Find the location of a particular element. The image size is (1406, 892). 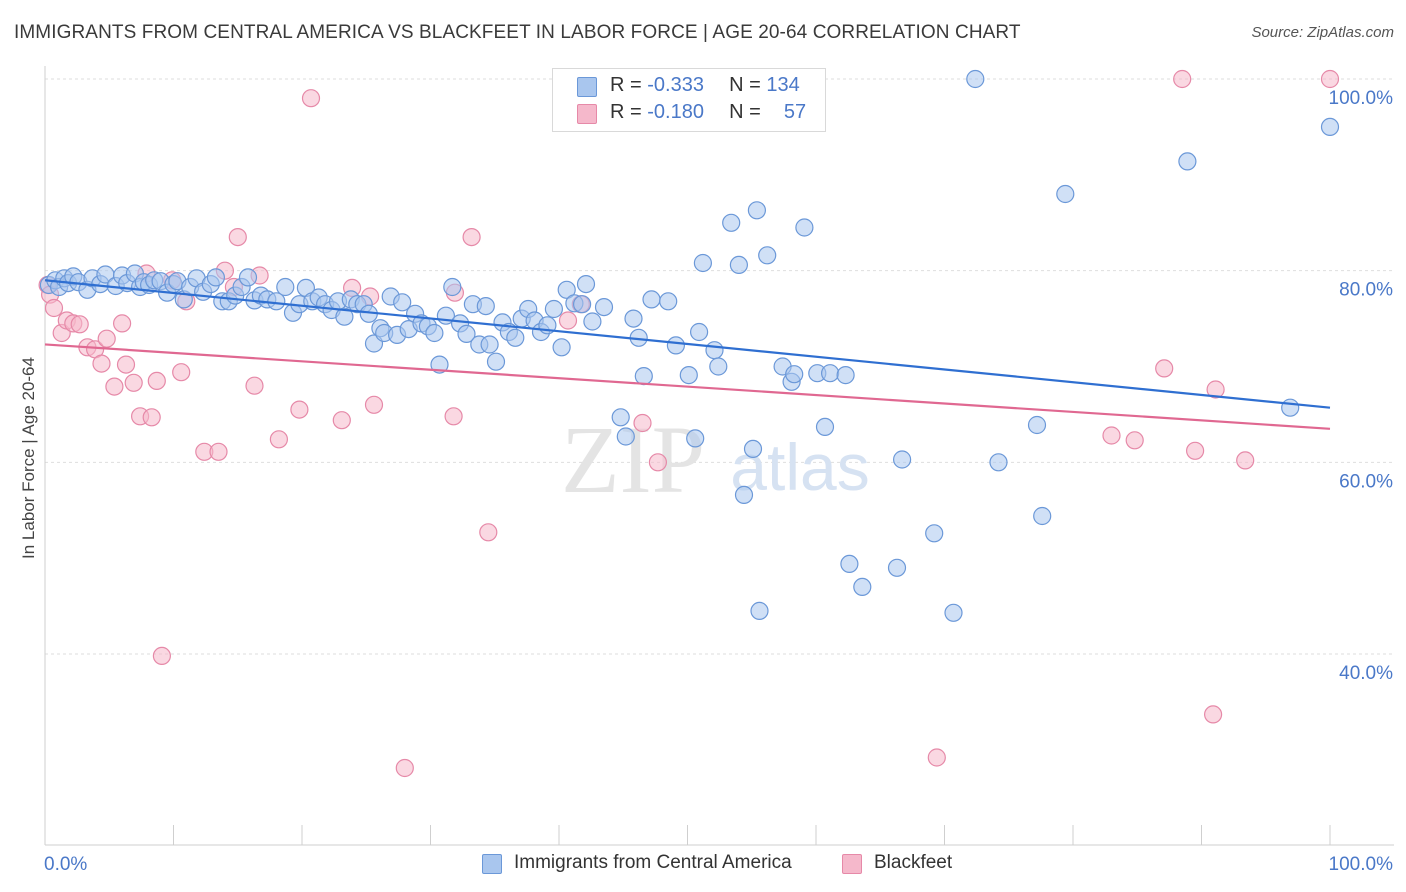

stats-legend: R = -0.333 N = 134 R = -0.180 N = 57 is located at coordinates (689, 100).